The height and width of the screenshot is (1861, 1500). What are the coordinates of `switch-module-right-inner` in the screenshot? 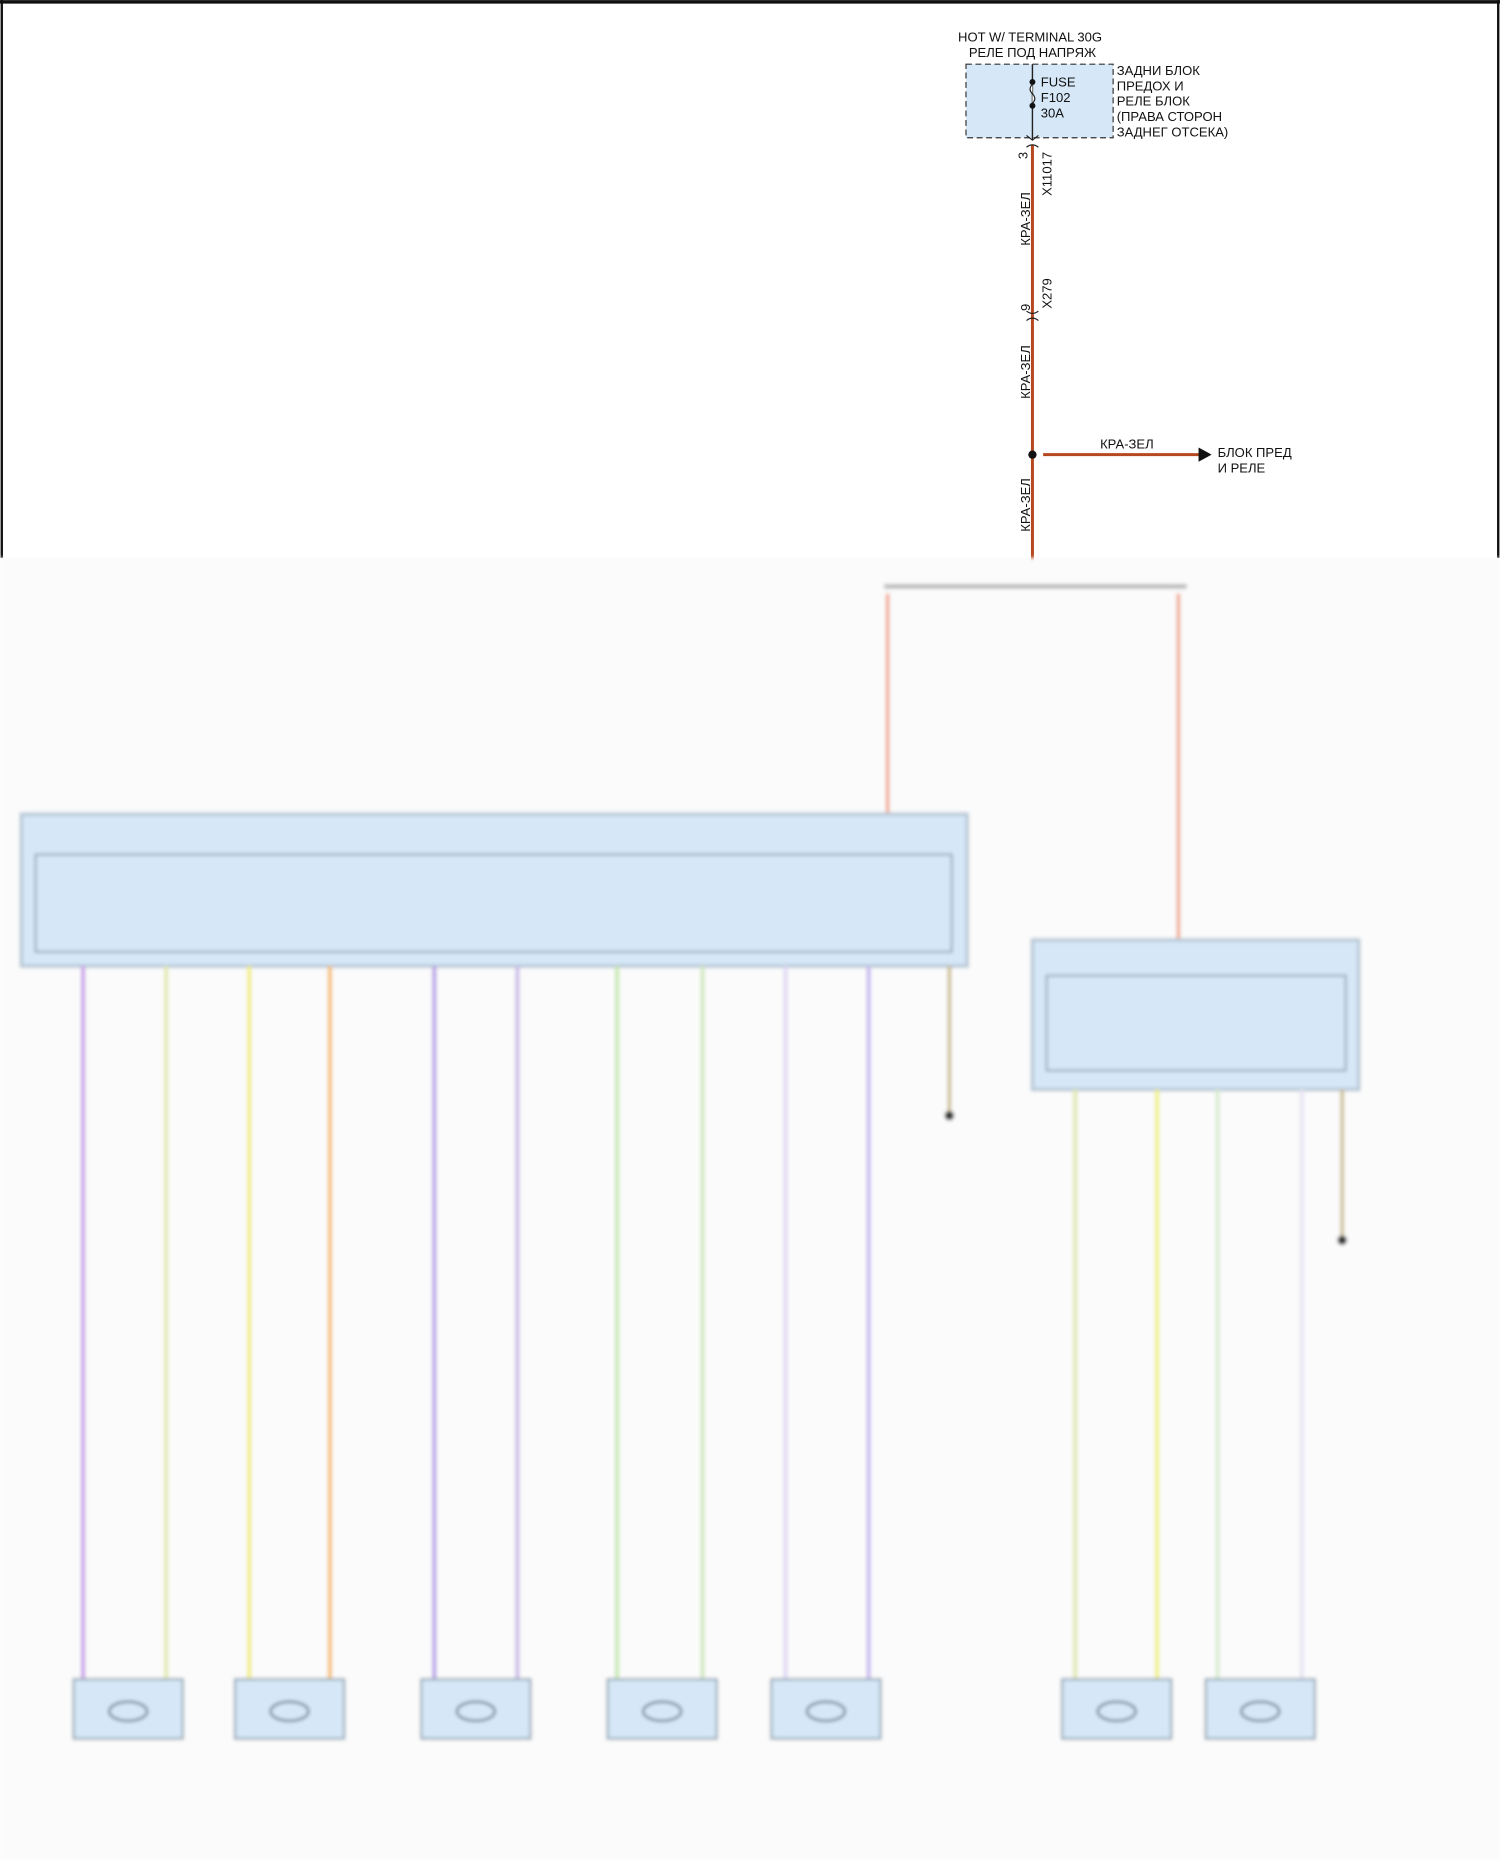 It's located at (1196, 1023).